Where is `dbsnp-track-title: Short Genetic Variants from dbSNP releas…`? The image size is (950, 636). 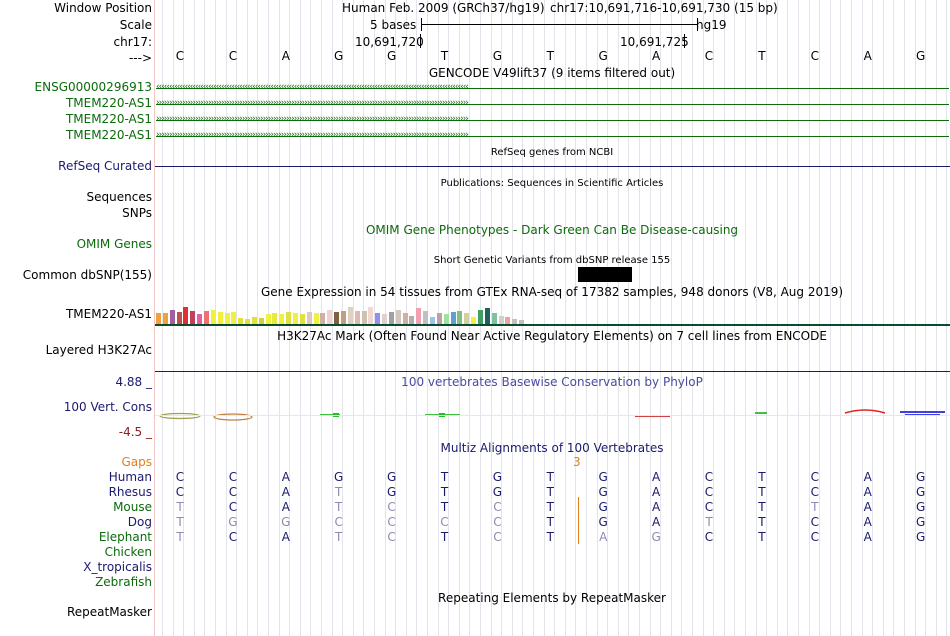 dbsnp-track-title: Short Genetic Variants from dbSNP releas… is located at coordinates (552, 260).